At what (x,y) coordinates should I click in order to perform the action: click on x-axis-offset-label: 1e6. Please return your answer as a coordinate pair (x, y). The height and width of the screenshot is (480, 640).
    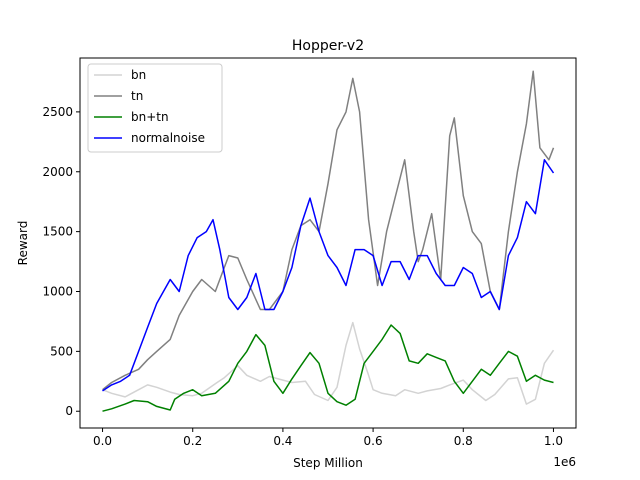
    Looking at the image, I should click on (564, 462).